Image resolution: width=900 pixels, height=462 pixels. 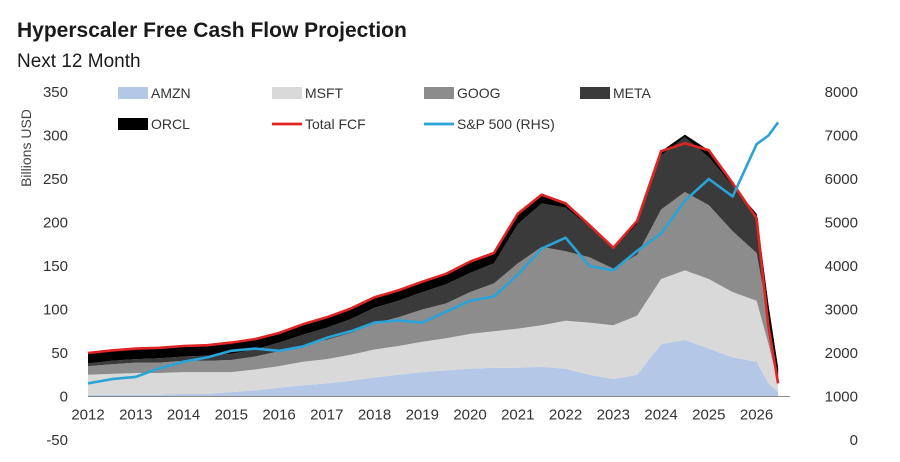 I want to click on legend-label-s-p-500-rhs: S&P 500 (RHS), so click(x=506, y=124).